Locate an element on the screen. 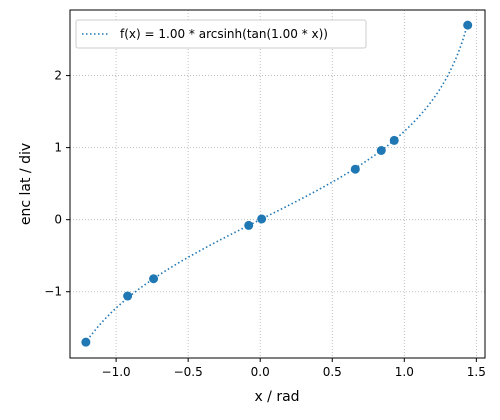 Image resolution: width=500 pixels, height=420 pixels. legend: f(x) = 1.00 * arcsinh(tan(1.00 * x)) is located at coordinates (221, 34).